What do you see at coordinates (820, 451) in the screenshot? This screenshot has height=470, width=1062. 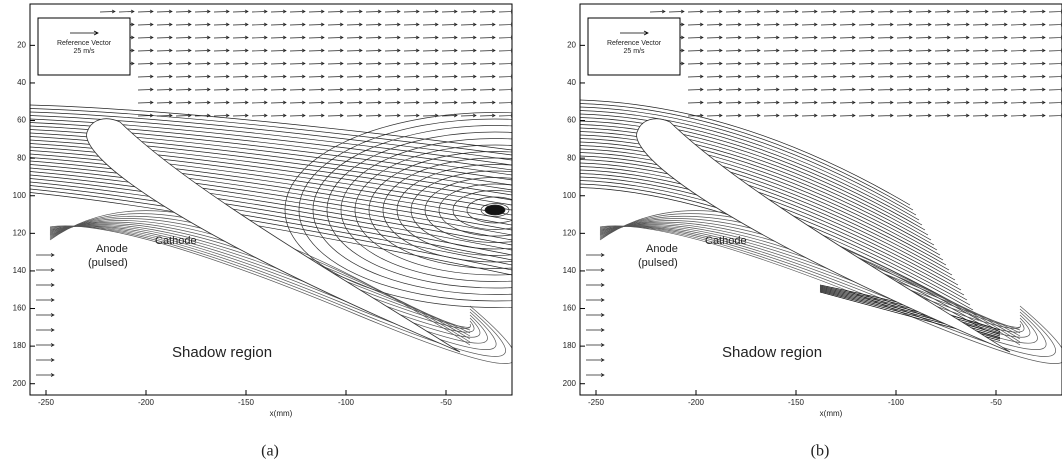 I see `caption: (b)` at bounding box center [820, 451].